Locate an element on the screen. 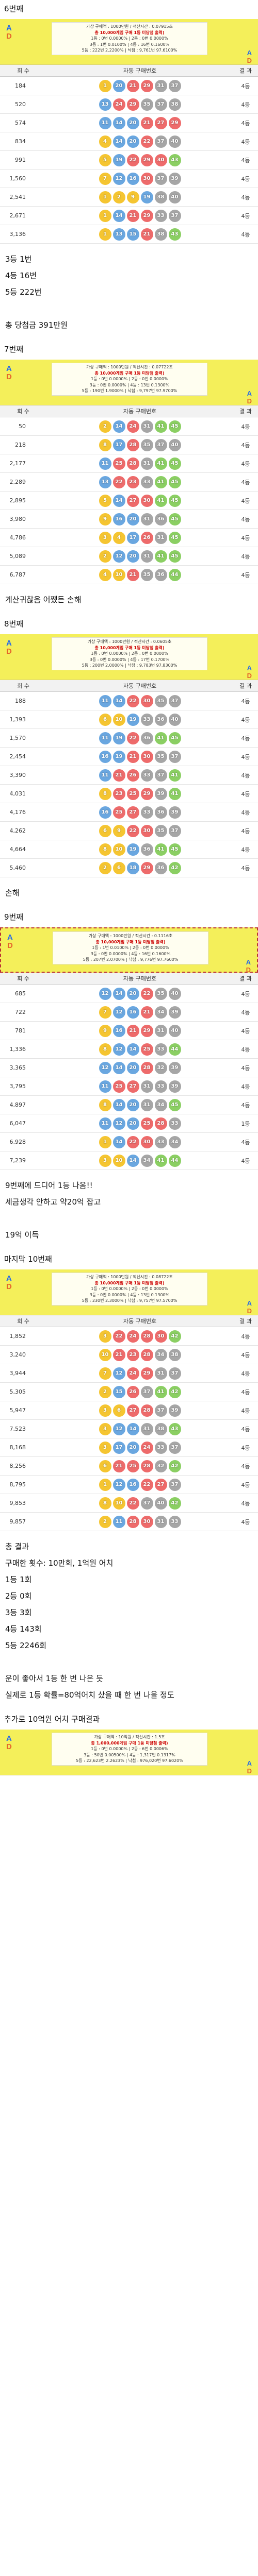  table-row: 8,256 6 21 25 28 32 42 4등 is located at coordinates (129, 1466).